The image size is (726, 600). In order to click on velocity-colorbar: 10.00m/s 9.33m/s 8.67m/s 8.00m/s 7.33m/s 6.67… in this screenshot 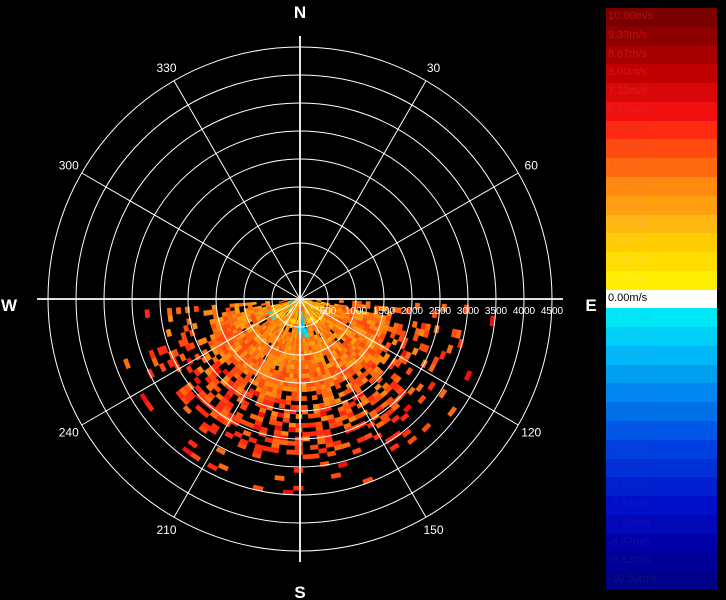, I will do `click(661, 299)`.